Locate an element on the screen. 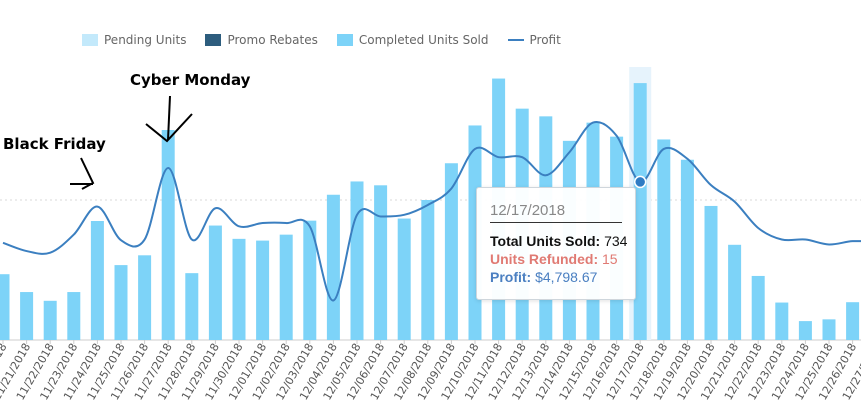  bar-12/08/2018 is located at coordinates (428, 270).